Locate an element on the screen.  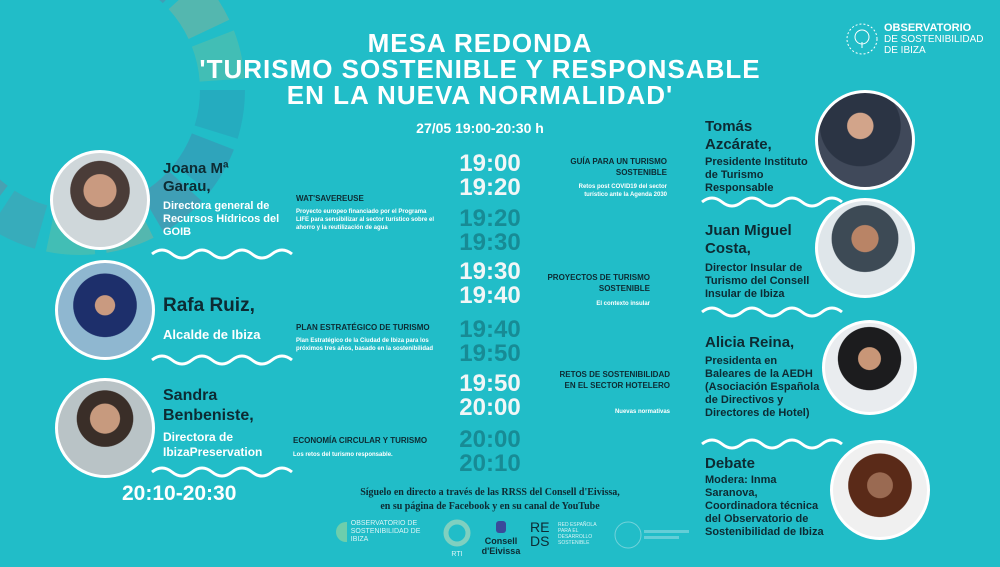
consell-logo: Consell d'Eivissa is located at coordinates (501, 538).